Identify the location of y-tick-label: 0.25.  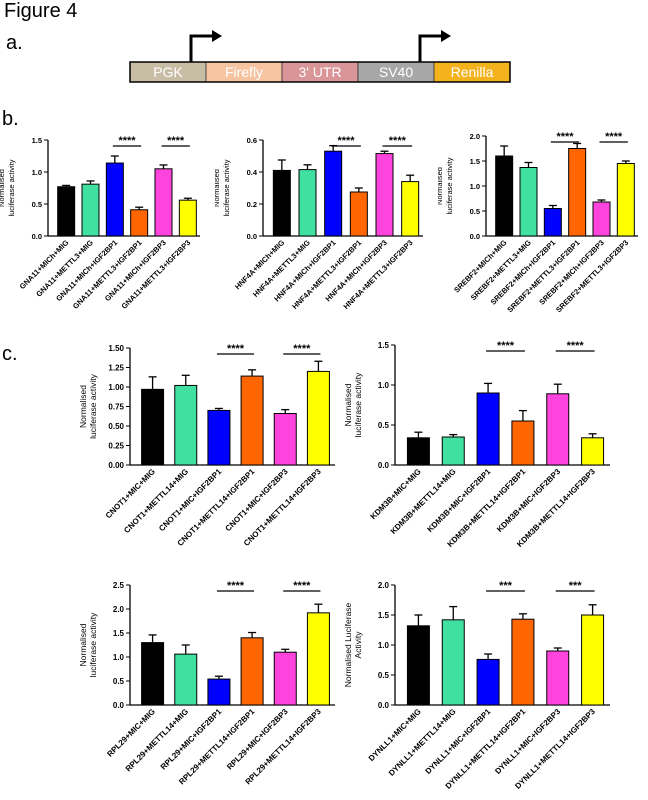
(116, 446).